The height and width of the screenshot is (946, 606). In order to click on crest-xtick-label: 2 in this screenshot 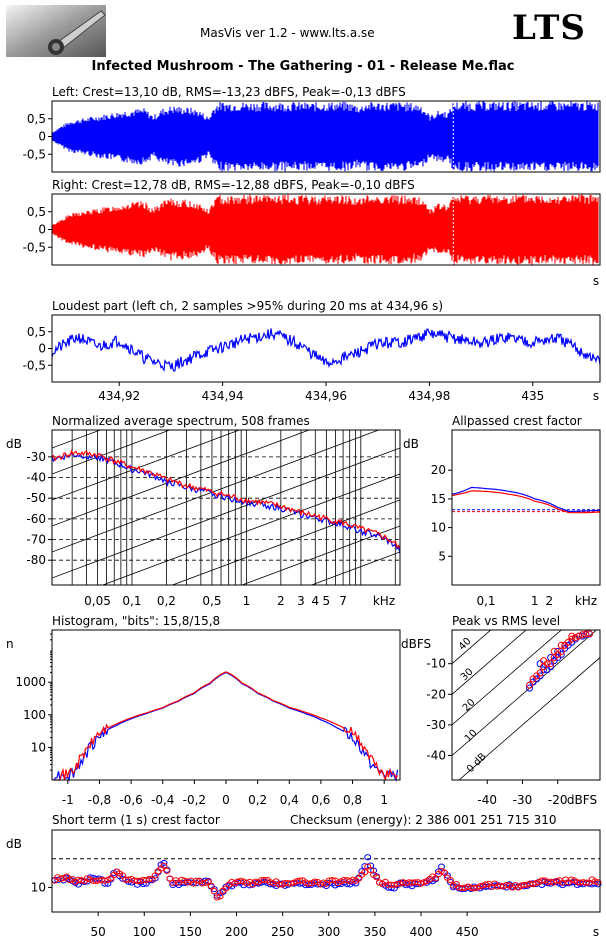, I will do `click(550, 601)`.